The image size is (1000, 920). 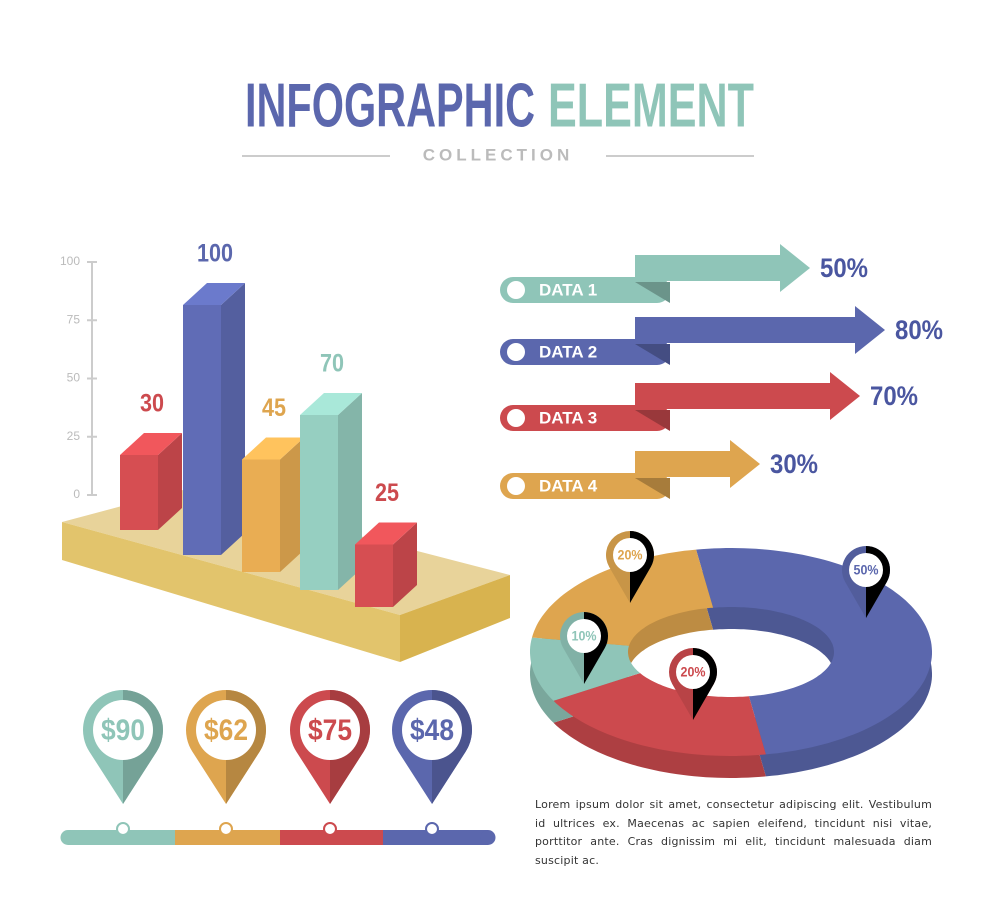 I want to click on value-label: 70%, so click(x=894, y=396).